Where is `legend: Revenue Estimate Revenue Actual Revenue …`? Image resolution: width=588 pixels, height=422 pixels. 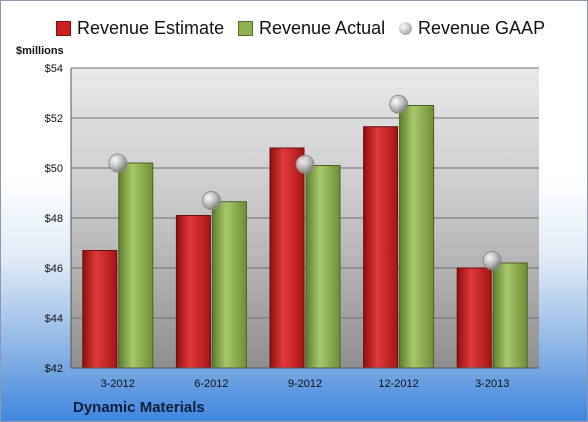
legend: Revenue Estimate Revenue Actual Revenue … is located at coordinates (294, 28).